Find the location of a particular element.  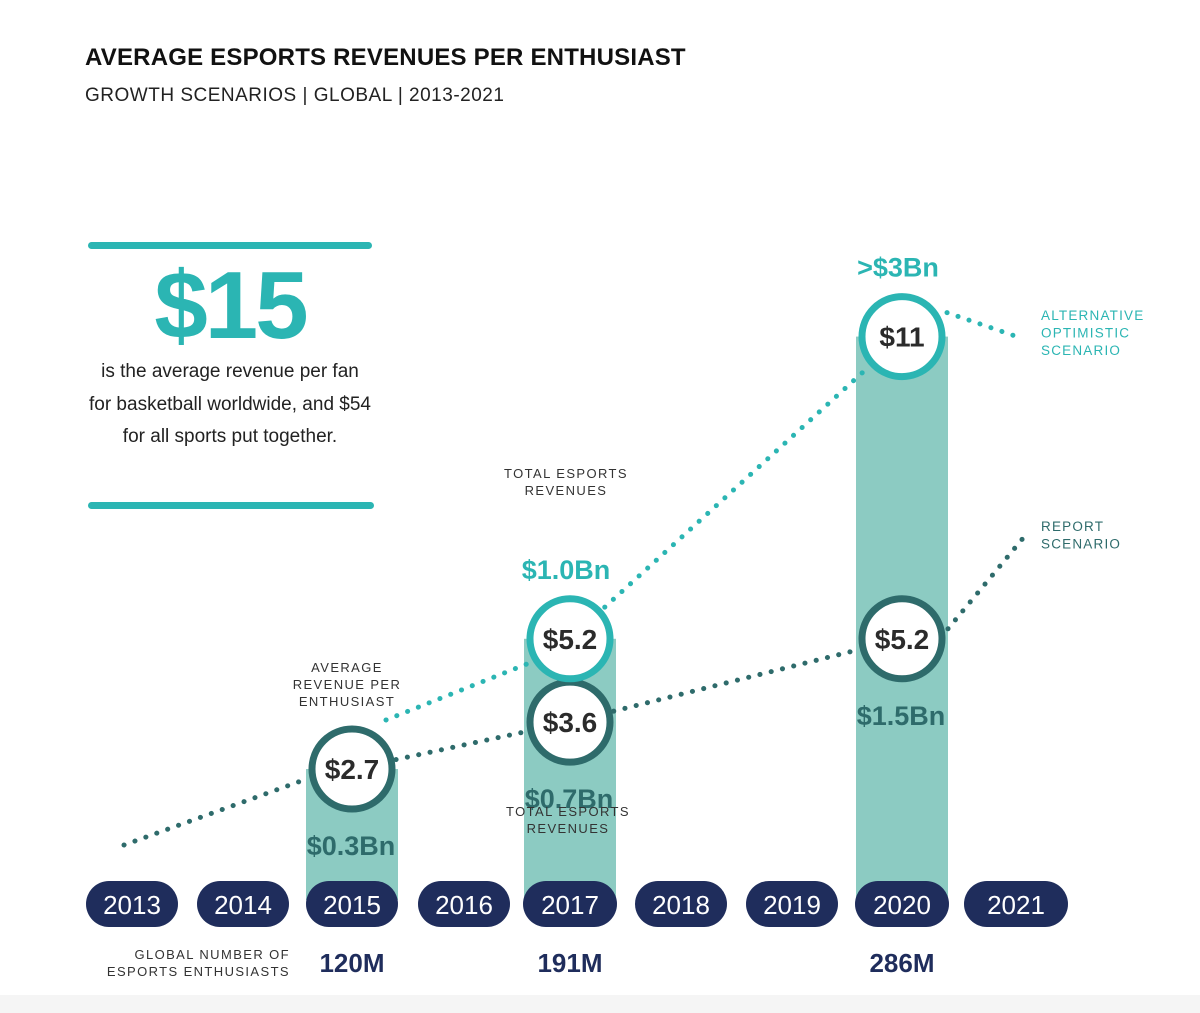

year-pill-2015 is located at coordinates (352, 904).